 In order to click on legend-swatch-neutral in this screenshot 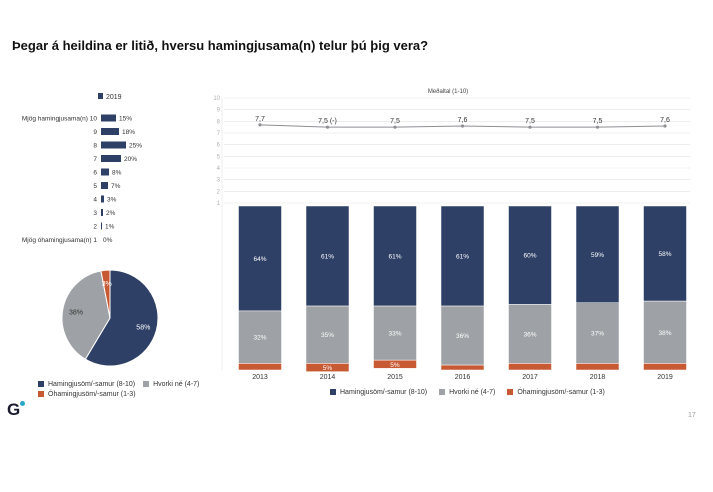, I will do `click(146, 384)`.